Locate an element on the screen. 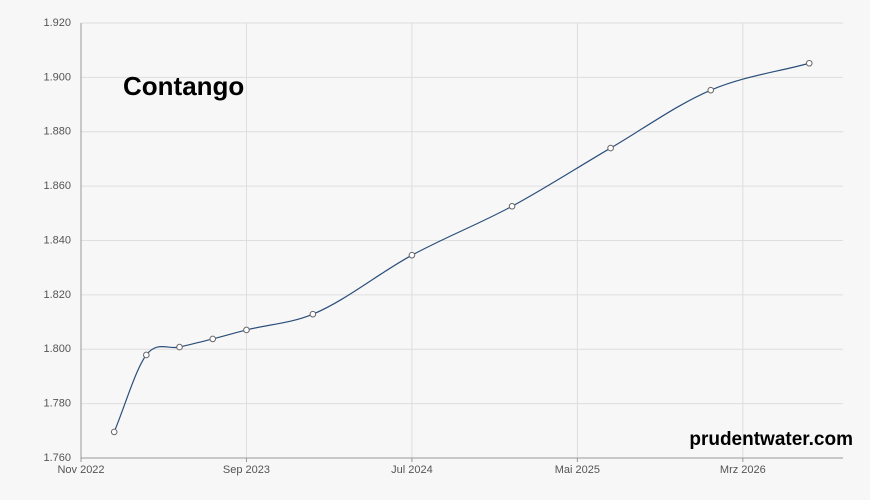  y-tick-label: 1.840 is located at coordinates (57, 240).